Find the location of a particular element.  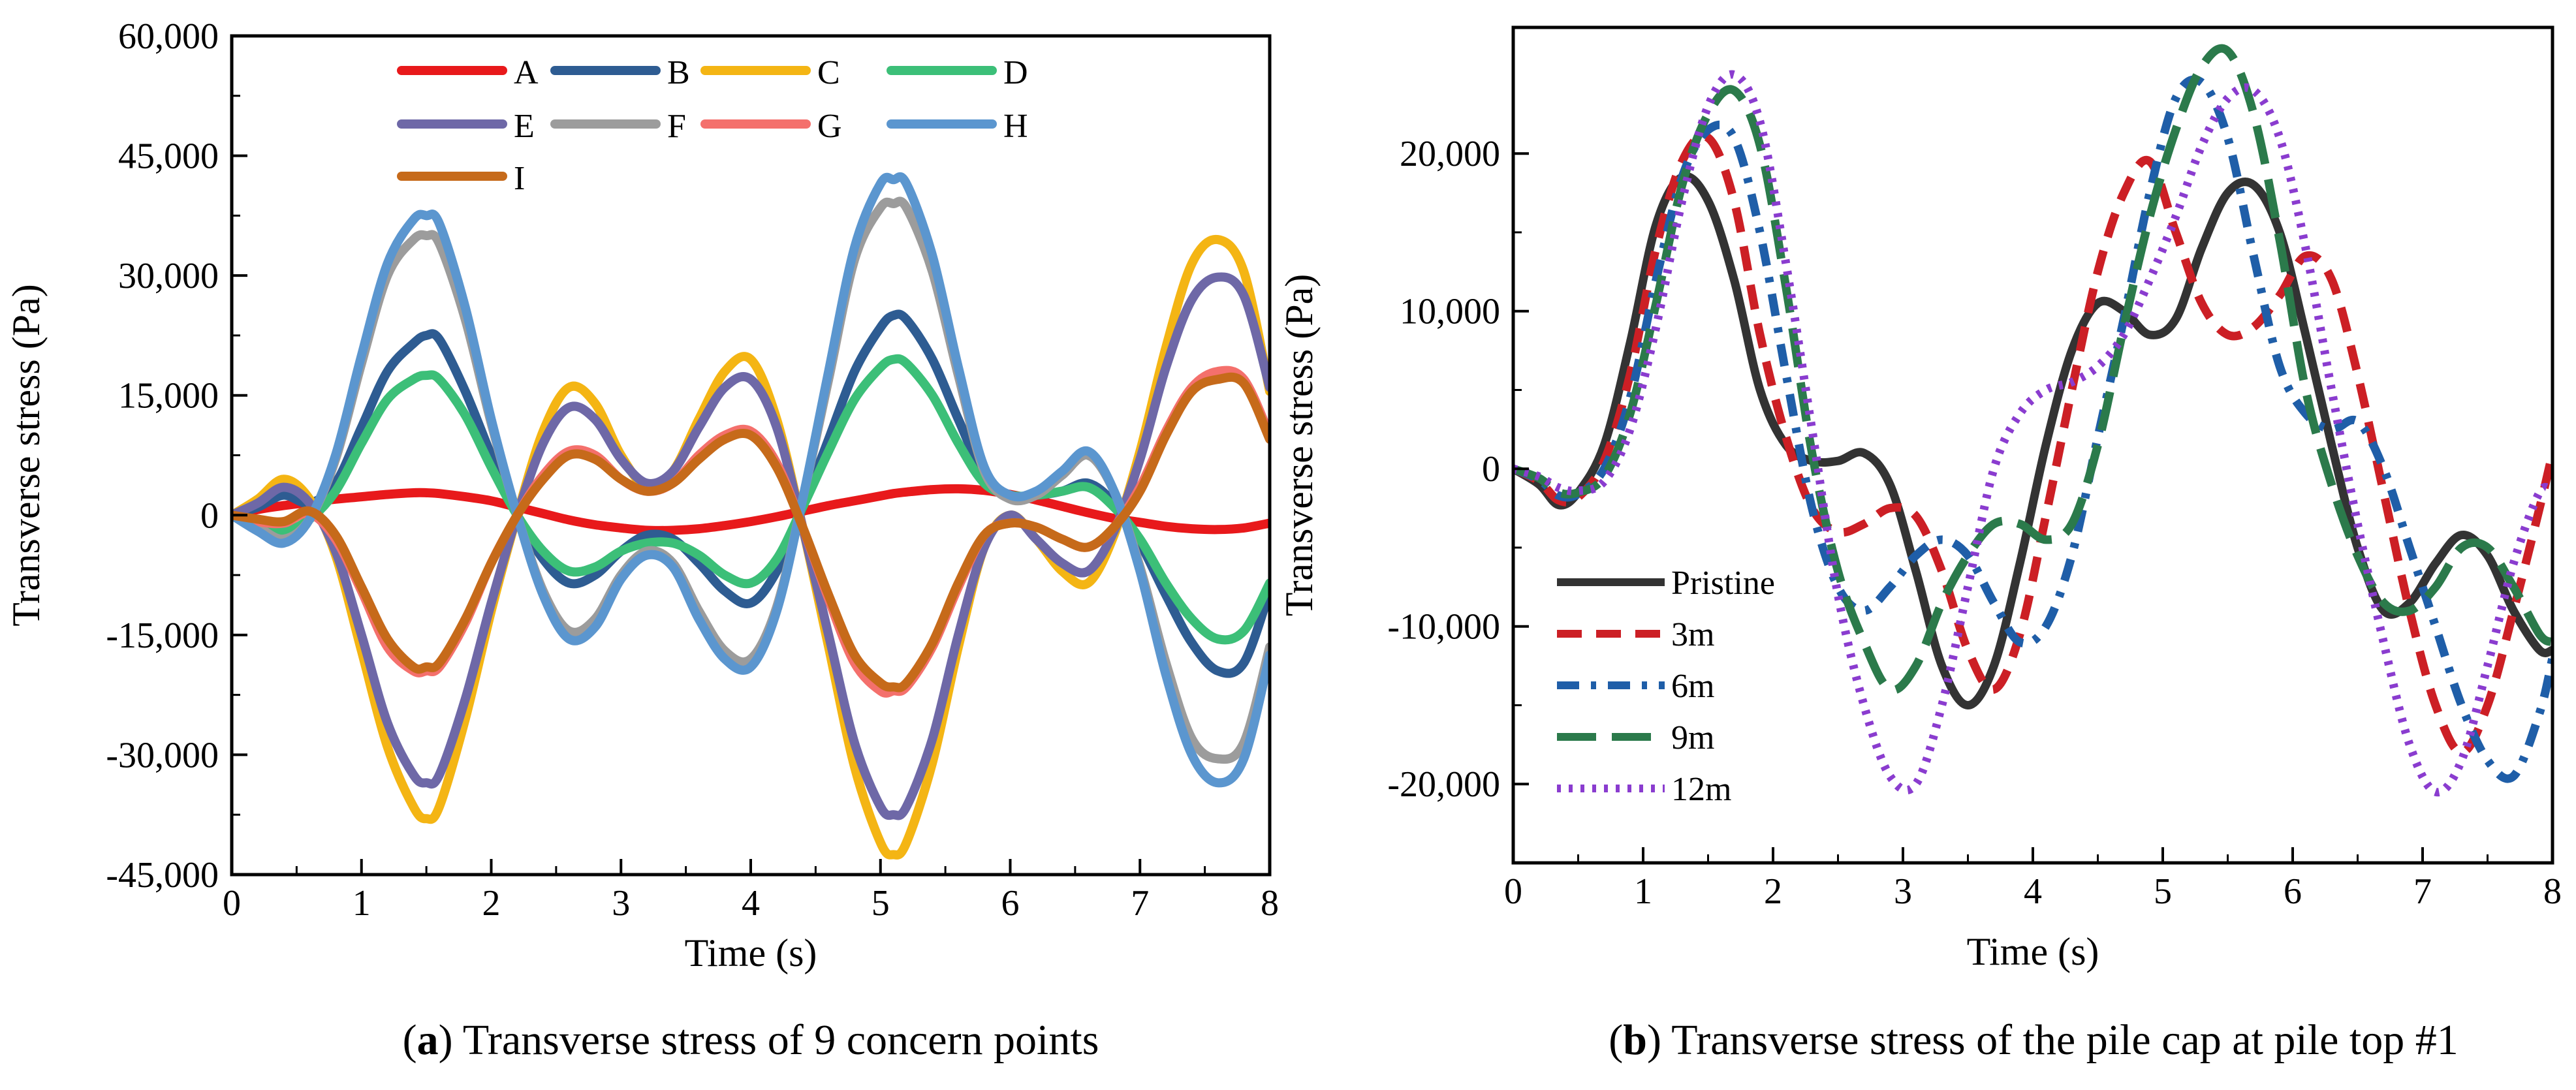

panel-a-x-tick-label: 3 is located at coordinates (621, 903).